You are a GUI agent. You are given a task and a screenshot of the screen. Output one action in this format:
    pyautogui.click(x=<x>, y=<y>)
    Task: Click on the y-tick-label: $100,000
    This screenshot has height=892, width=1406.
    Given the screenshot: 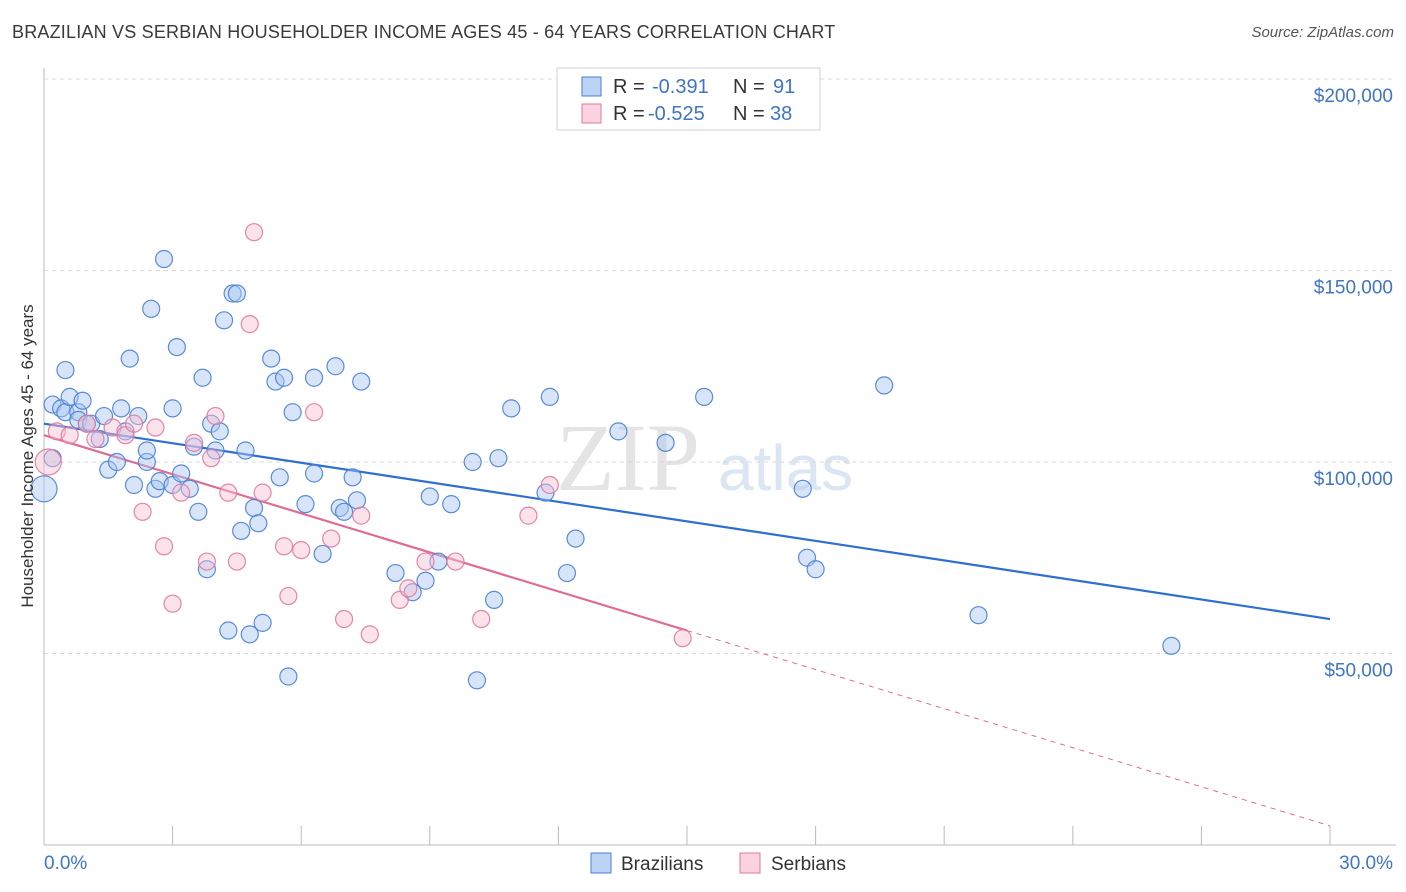 What is the action you would take?
    pyautogui.click(x=1353, y=479)
    